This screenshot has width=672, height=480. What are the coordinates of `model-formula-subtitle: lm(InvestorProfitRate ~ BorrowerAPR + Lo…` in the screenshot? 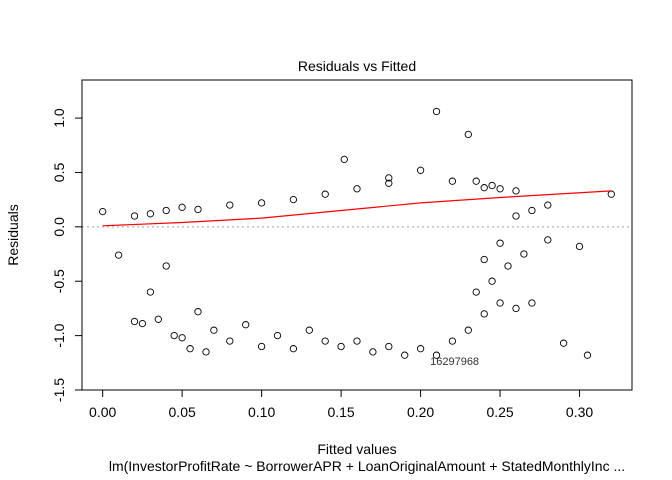 It's located at (367, 466).